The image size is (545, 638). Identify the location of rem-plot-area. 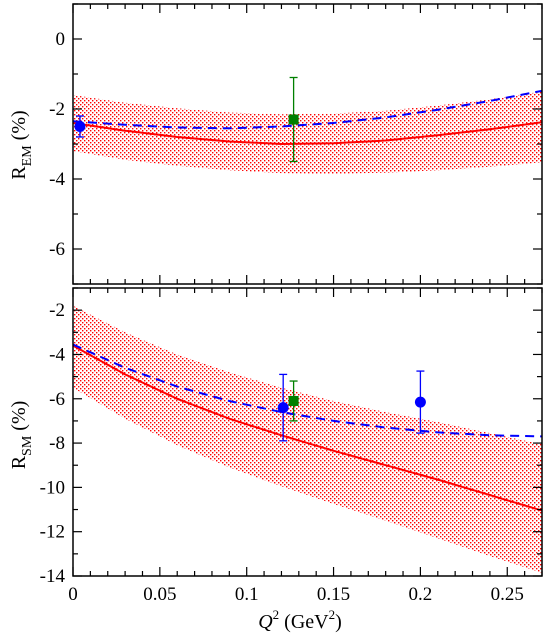
(307, 125).